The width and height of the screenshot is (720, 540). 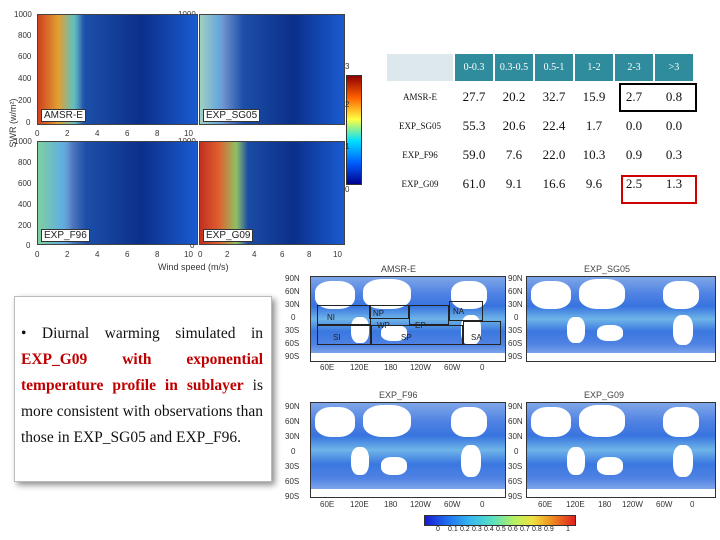 What do you see at coordinates (489, 529) in the screenshot?
I see `map-colorbar-tick: 0.4` at bounding box center [489, 529].